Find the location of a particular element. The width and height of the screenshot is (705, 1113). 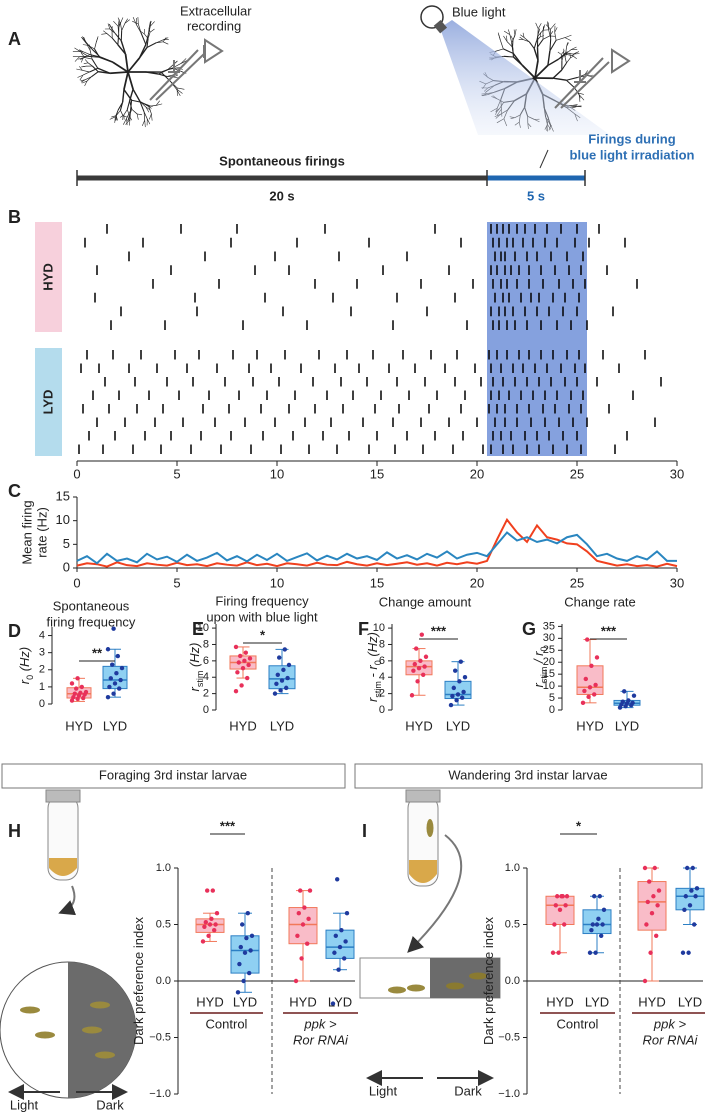

pointer is located at coordinates (544, 159).